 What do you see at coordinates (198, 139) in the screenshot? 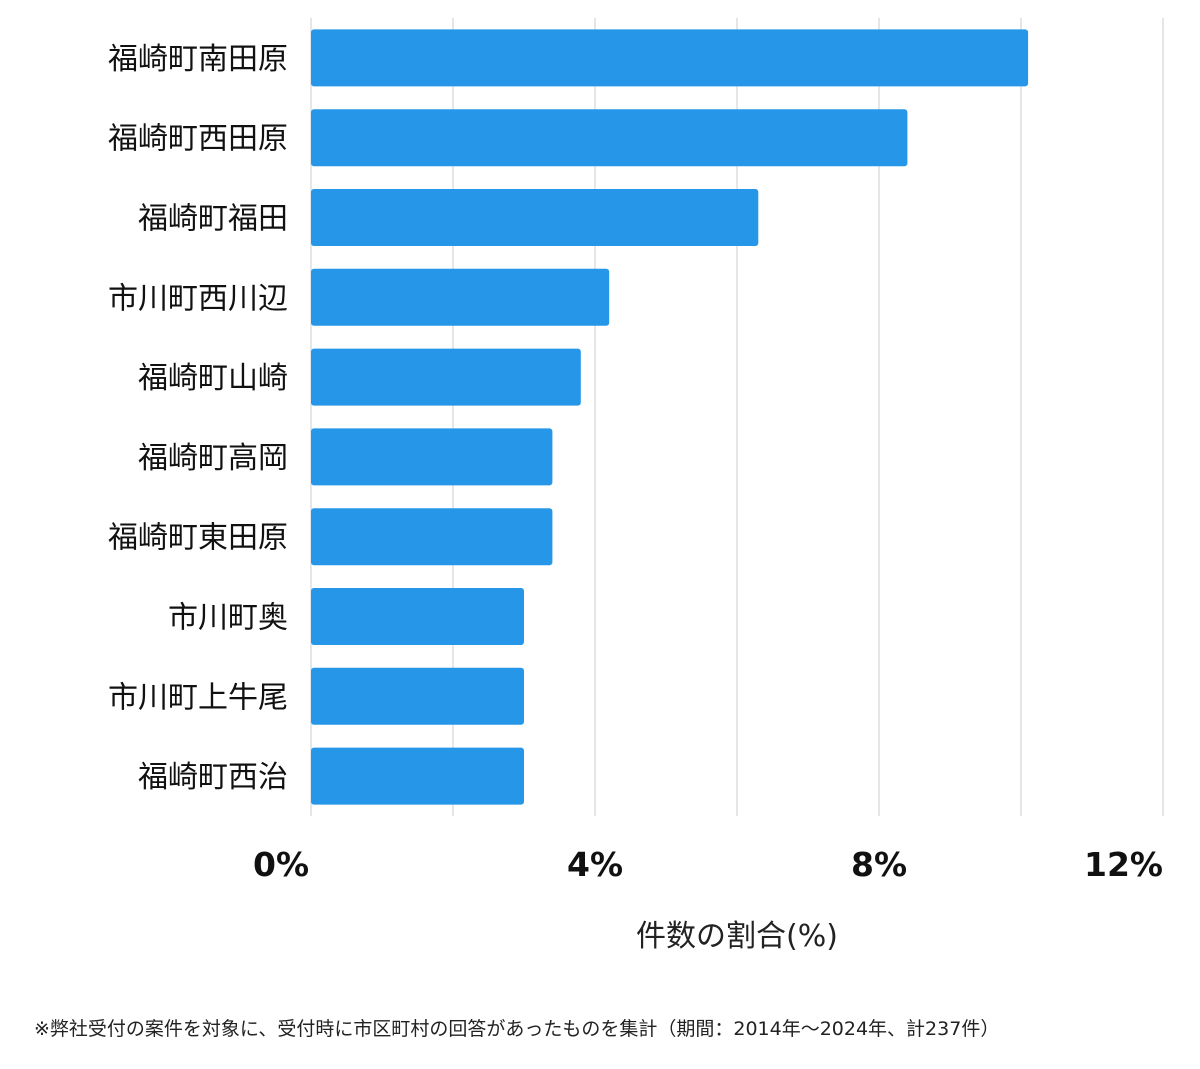
I see `category-label-1: 福崎町西田原` at bounding box center [198, 139].